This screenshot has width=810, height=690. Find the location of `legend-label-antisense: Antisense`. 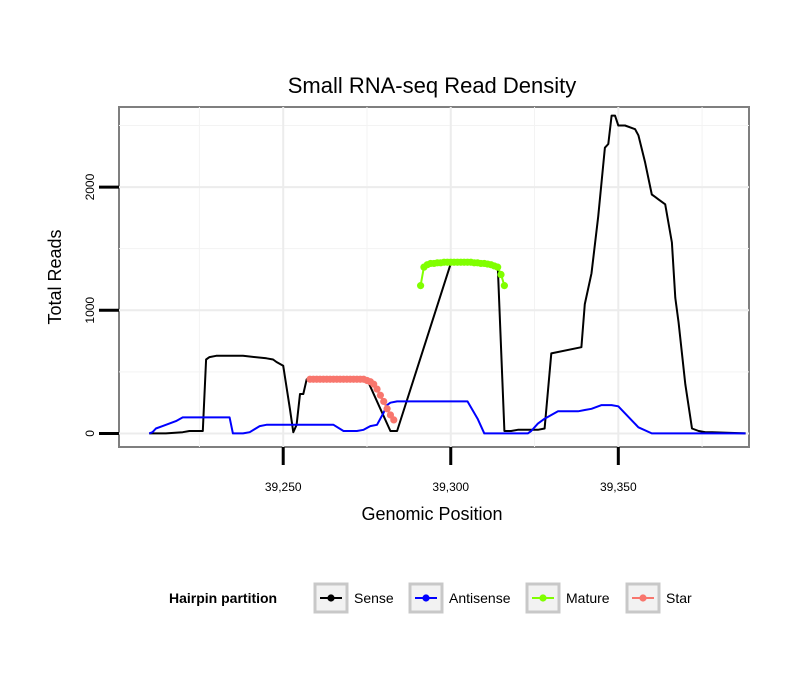

legend-label-antisense: Antisense is located at coordinates (480, 598).